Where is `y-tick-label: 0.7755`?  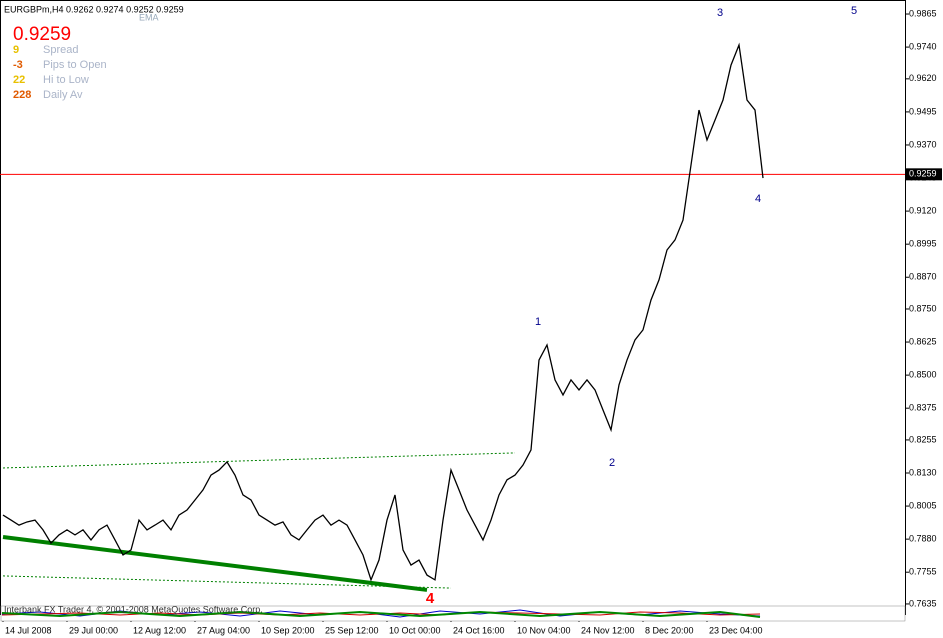 y-tick-label: 0.7755 is located at coordinates (923, 572).